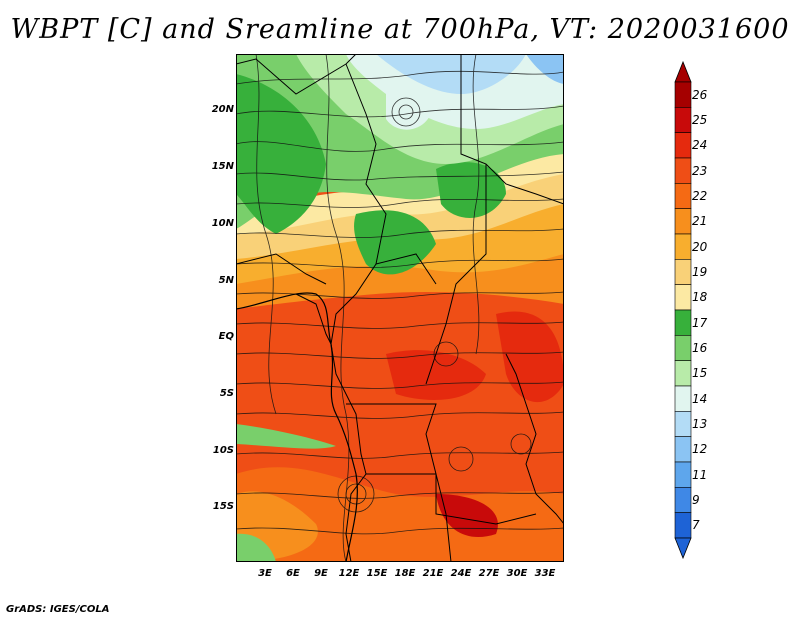  I want to click on colorbar-label: 14, so click(700, 398).